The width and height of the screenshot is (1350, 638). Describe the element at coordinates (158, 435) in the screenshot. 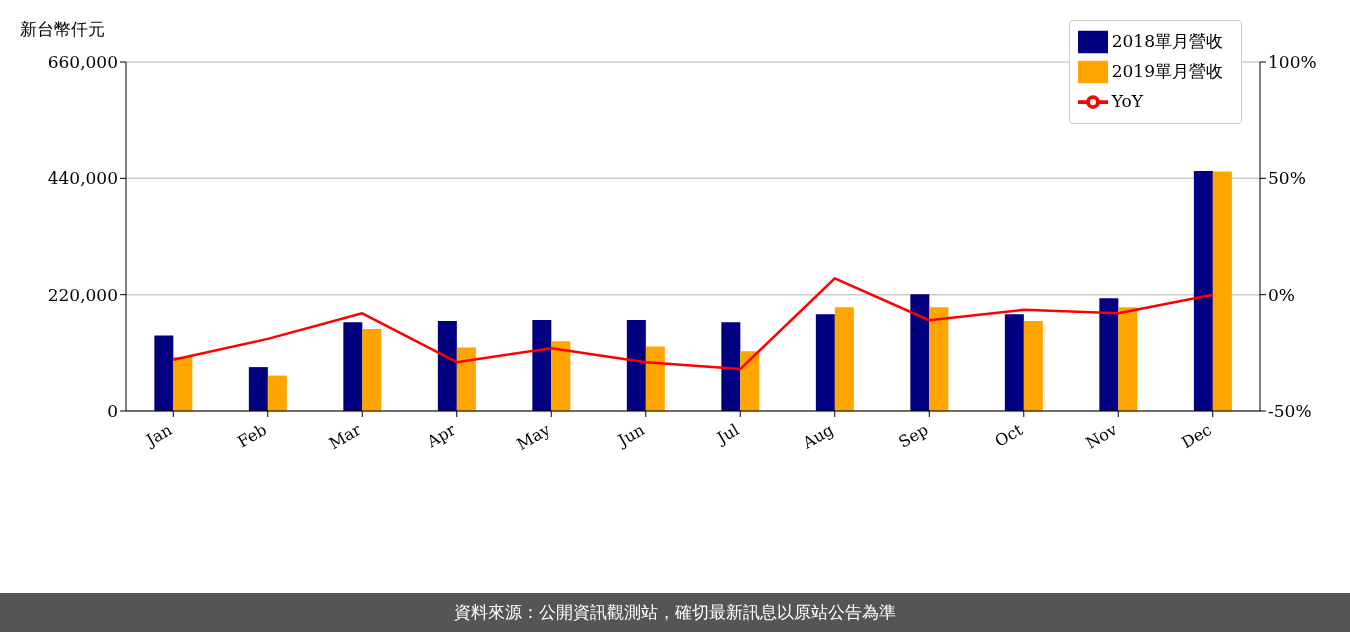

I see `x-tick-label: Jan` at that location.